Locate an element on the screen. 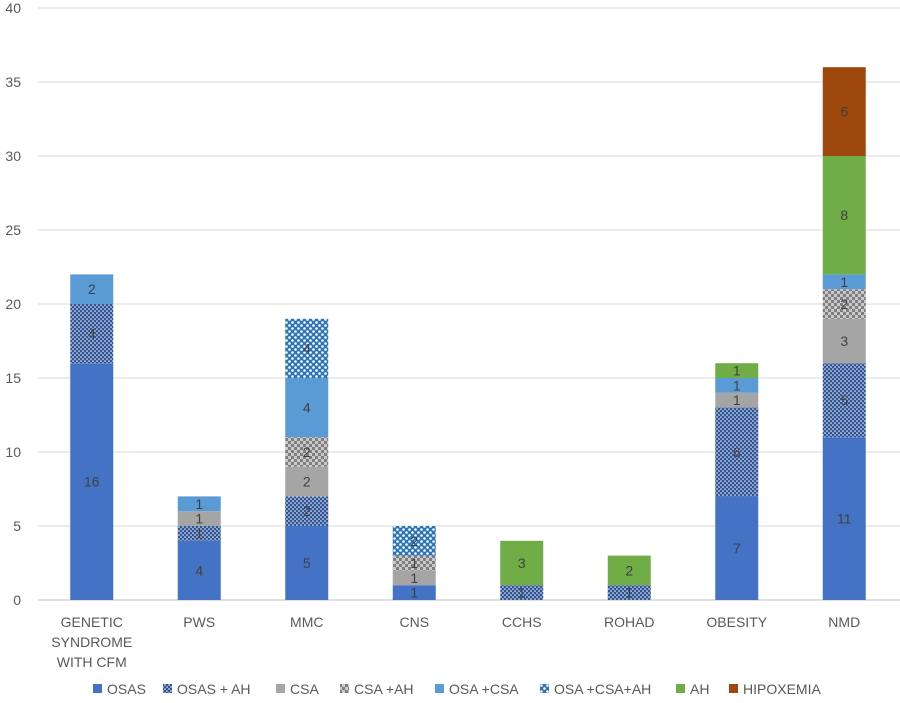  legend-label: OSA +CSA+AH is located at coordinates (602, 689).